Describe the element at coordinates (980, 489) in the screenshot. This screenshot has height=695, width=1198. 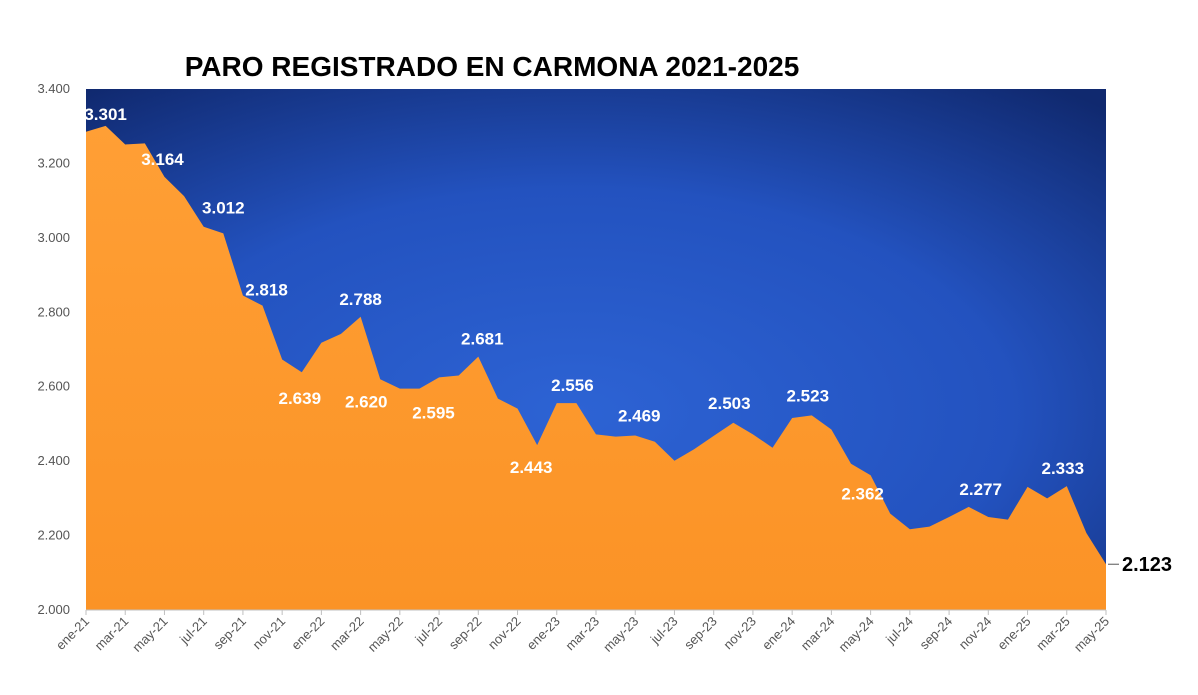
I see `data-label: 2.277` at that location.